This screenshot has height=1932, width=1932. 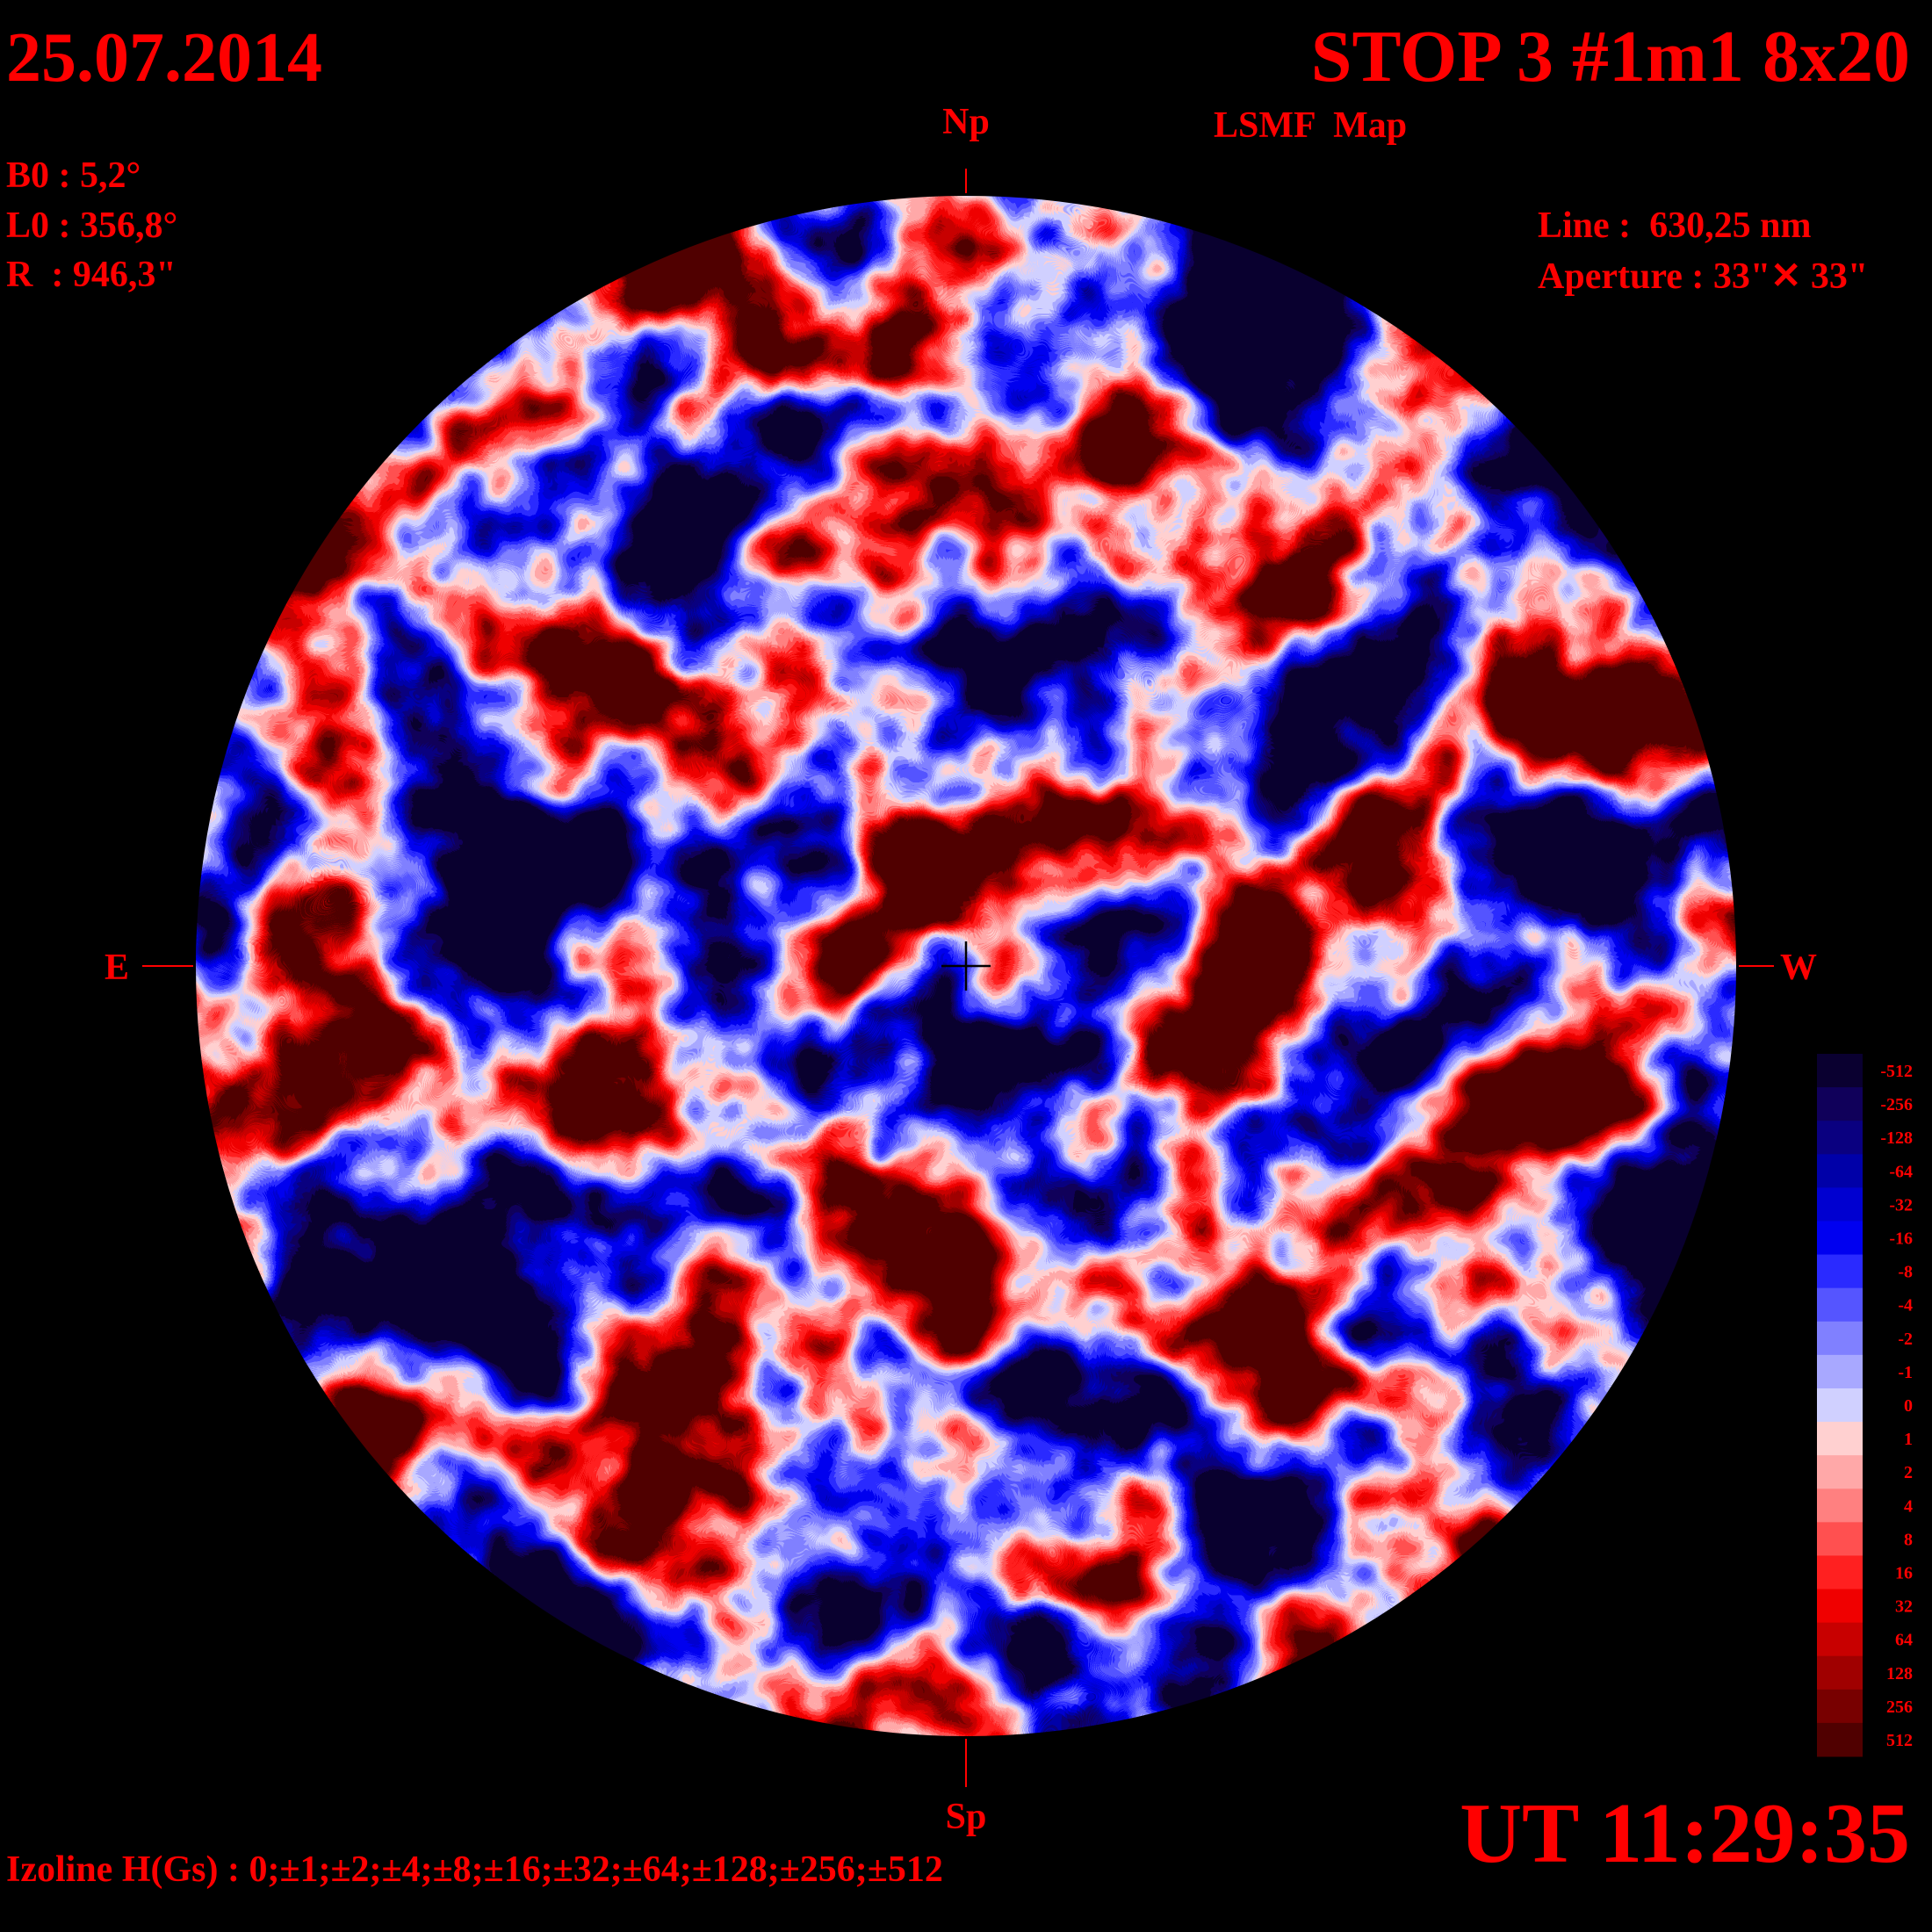 I want to click on colorbar-label: -4, so click(x=1906, y=1306).